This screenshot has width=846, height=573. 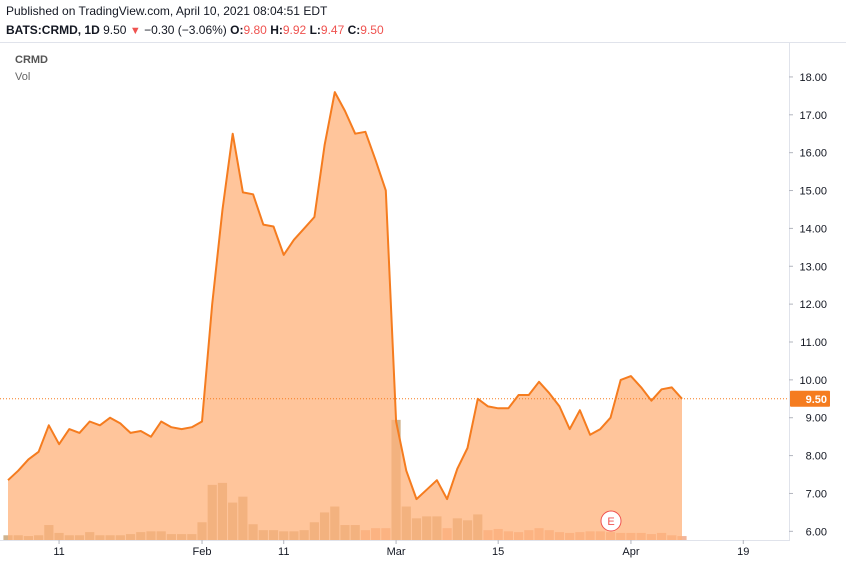 I want to click on last-price-badge, so click(x=810, y=398).